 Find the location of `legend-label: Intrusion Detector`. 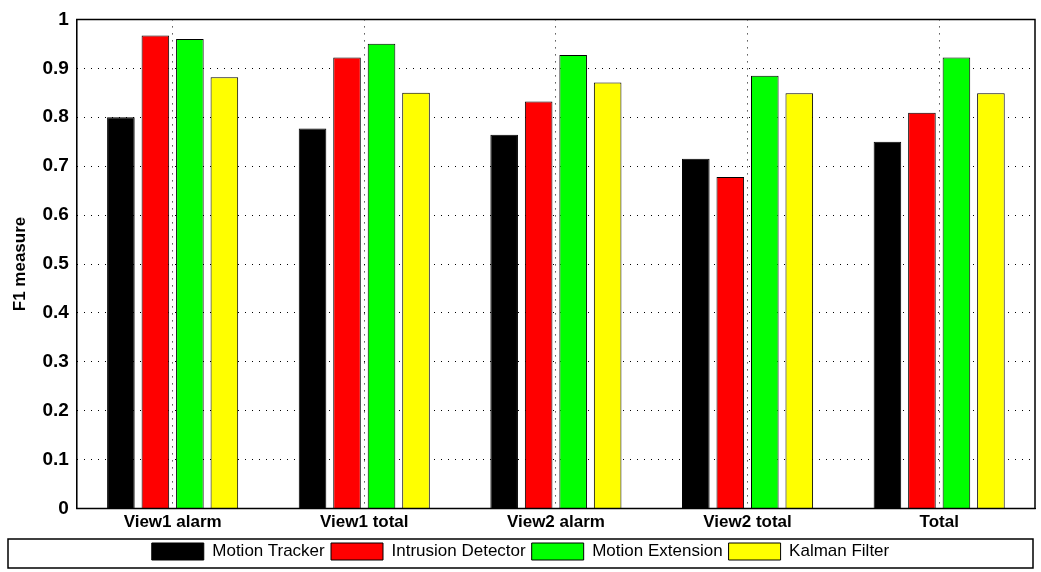

legend-label: Intrusion Detector is located at coordinates (459, 551).